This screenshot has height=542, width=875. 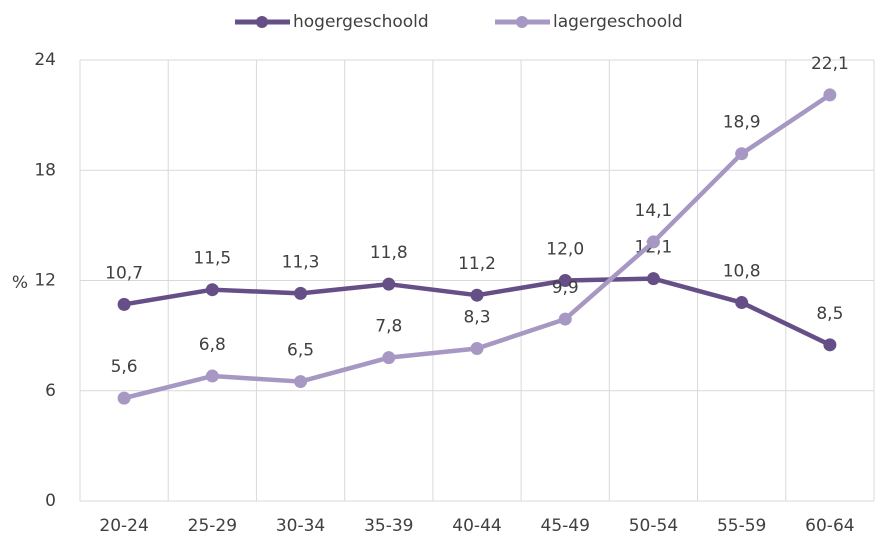 I want to click on data-label: 6,8, so click(x=212, y=345).